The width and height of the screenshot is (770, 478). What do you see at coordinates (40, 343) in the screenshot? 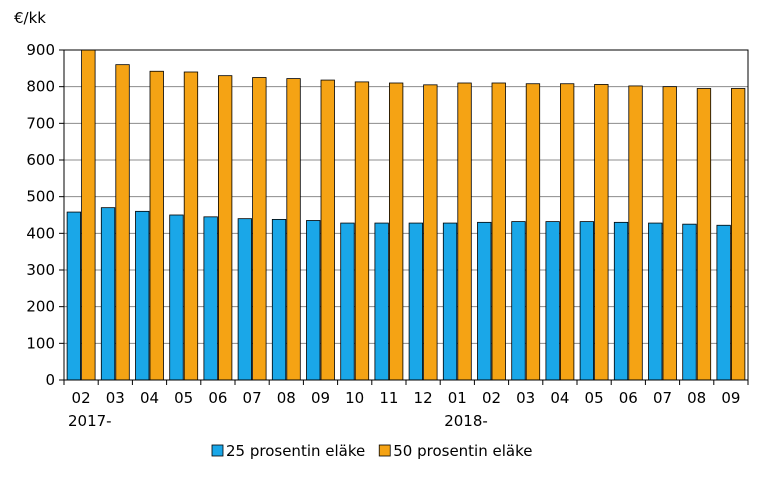
I see `y-tick-label: 100` at bounding box center [40, 343].